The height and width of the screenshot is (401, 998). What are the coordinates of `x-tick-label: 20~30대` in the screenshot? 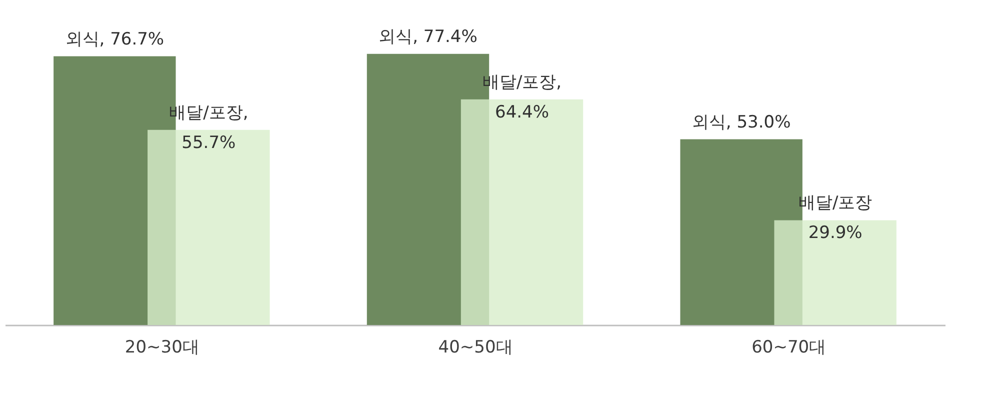 It's located at (162, 348).